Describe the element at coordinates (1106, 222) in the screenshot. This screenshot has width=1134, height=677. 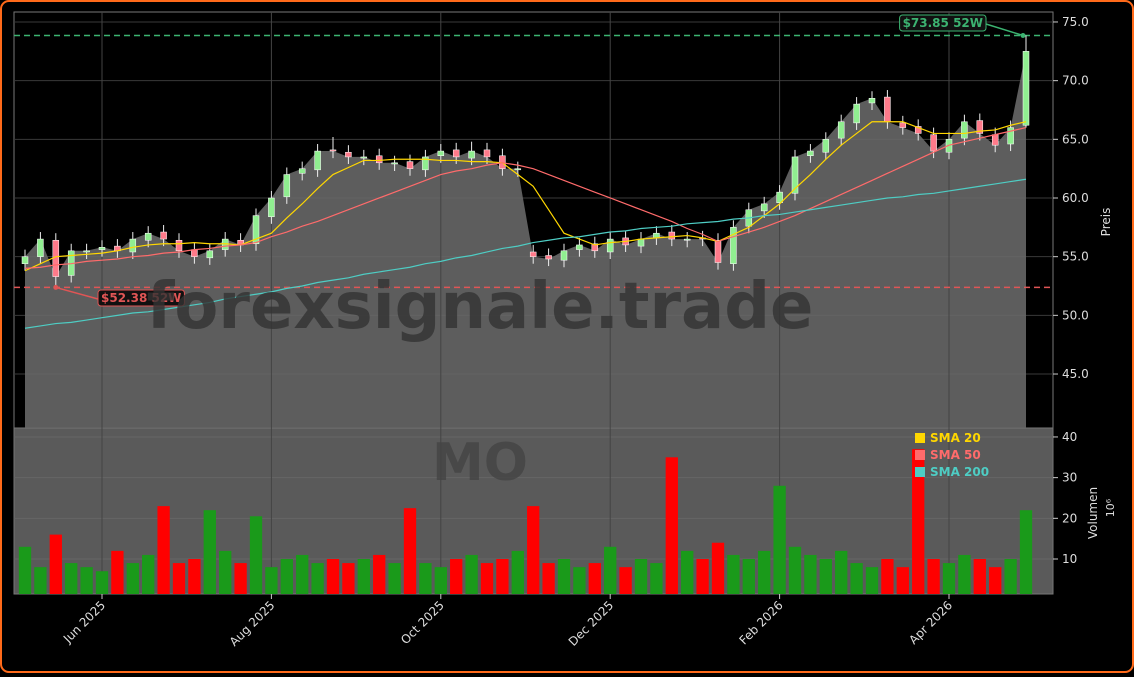
I see `y-axis-label: Preis` at that location.